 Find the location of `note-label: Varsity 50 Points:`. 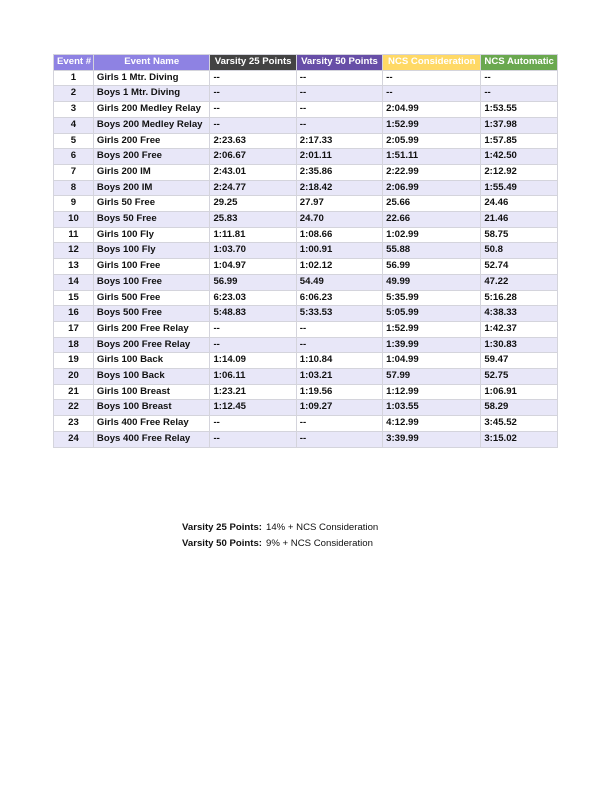

note-label: Varsity 50 Points: is located at coordinates (222, 543).